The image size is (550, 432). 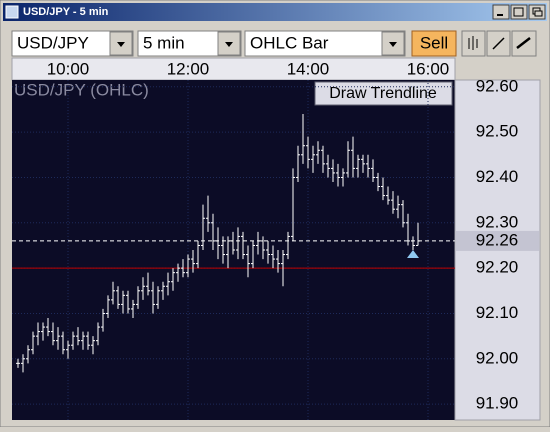 I want to click on x-tick-label: 10:00, so click(x=68, y=68).